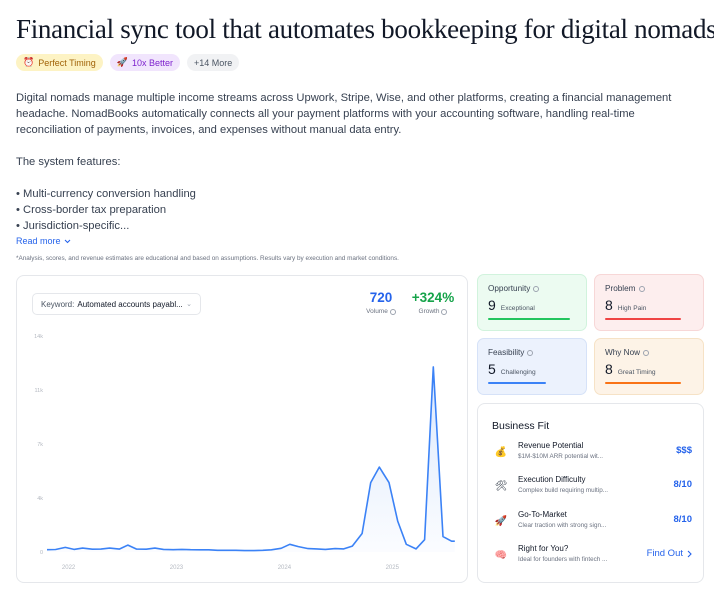 This screenshot has width=714, height=595. I want to click on alarm-clock-icon: ⏰, so click(29, 62).